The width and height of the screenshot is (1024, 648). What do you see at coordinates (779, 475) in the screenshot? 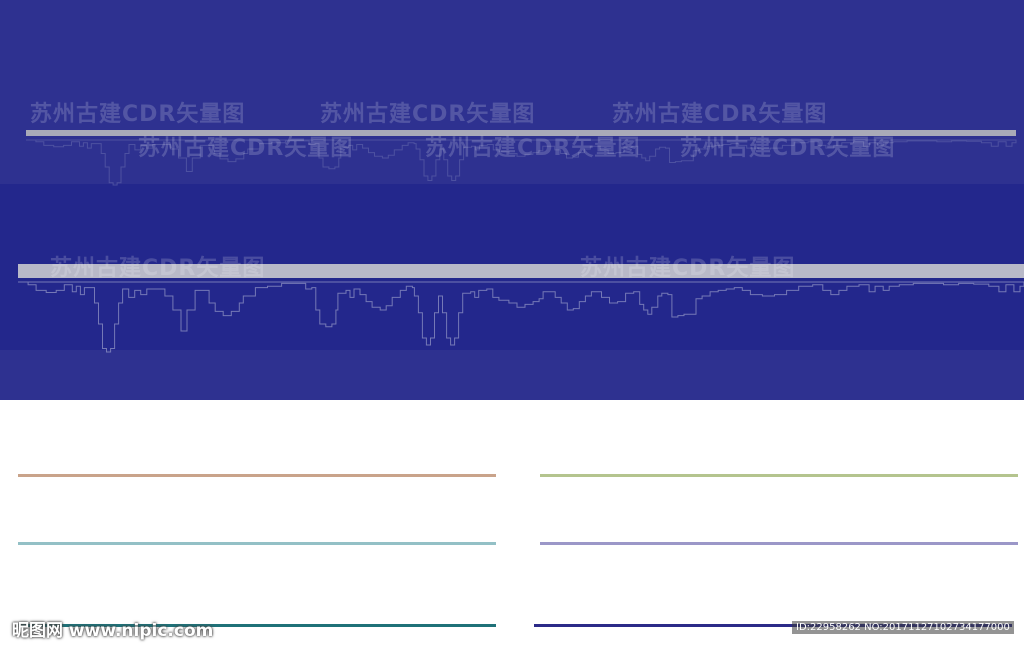
I see `skyline-green-base` at bounding box center [779, 475].